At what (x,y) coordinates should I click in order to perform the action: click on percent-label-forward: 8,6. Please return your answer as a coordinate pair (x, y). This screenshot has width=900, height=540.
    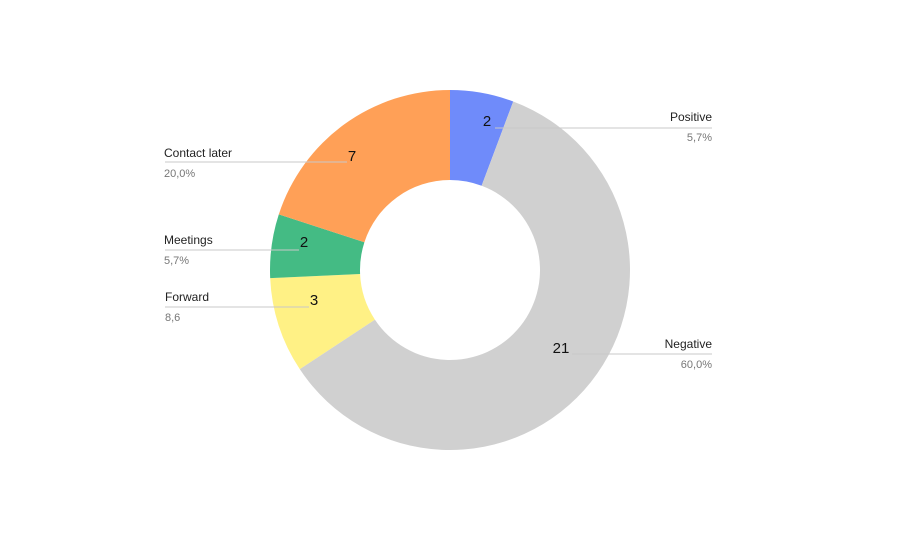
    Looking at the image, I should click on (172, 318).